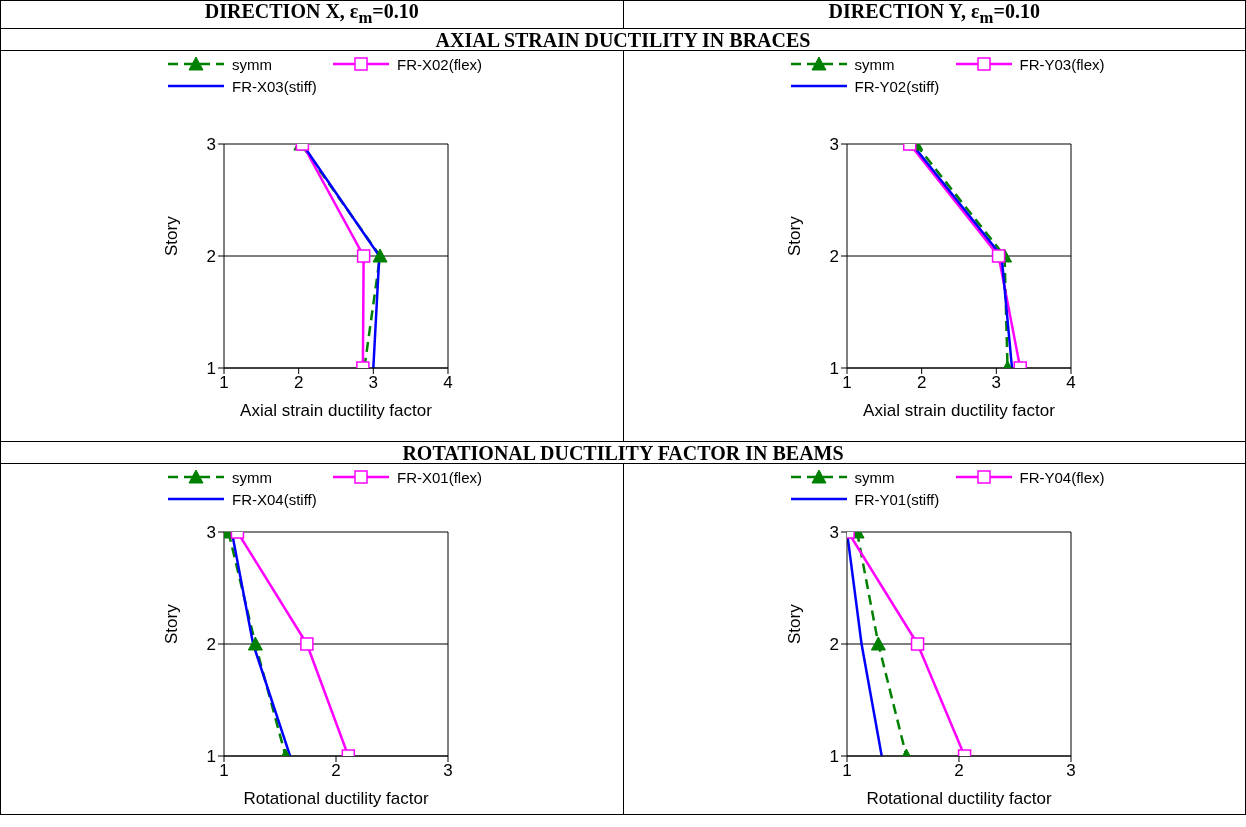  Describe the element at coordinates (1062, 477) in the screenshot. I see `legend-label: FR-Y04(flex)` at that location.